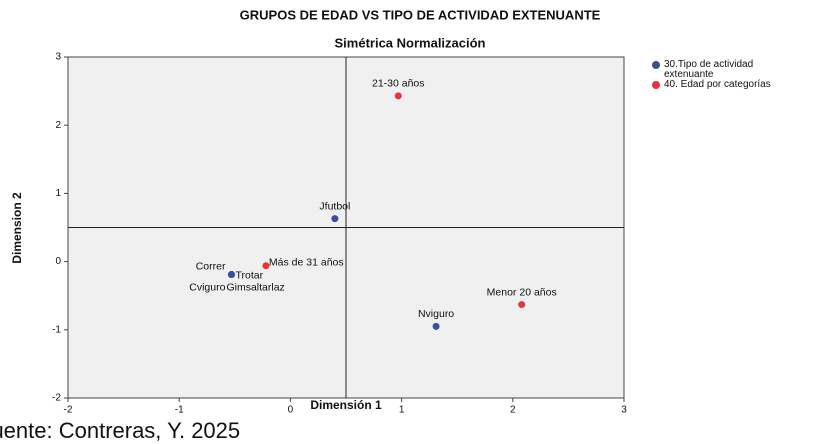  I want to click on legend-item: 30.Tipo de actividad extenuante, so click(745, 70).